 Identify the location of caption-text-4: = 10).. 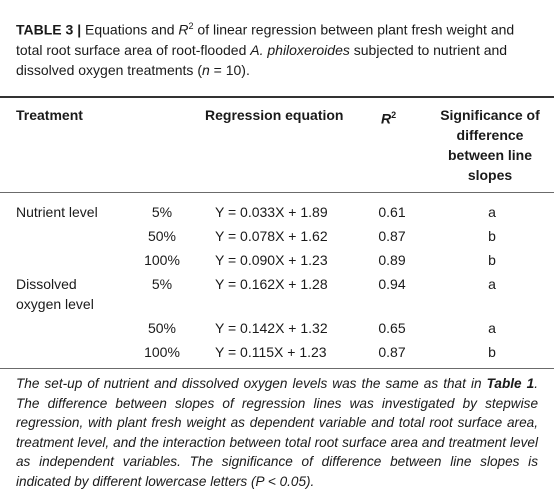
(229, 69).